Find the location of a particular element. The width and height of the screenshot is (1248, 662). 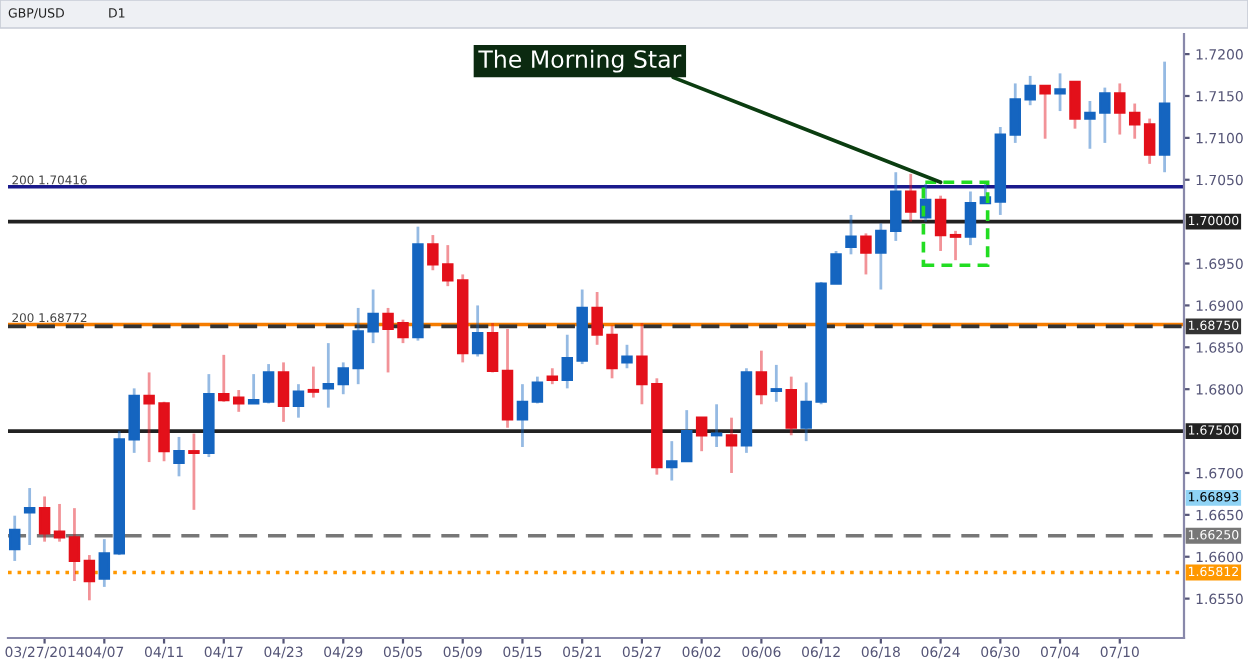

annotation: The Morning Star is located at coordinates (580, 61).